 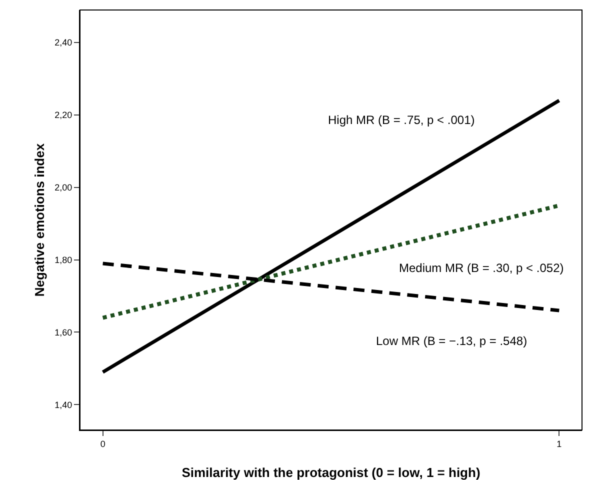 I want to click on x-tick-label: 0, so click(x=103, y=443).